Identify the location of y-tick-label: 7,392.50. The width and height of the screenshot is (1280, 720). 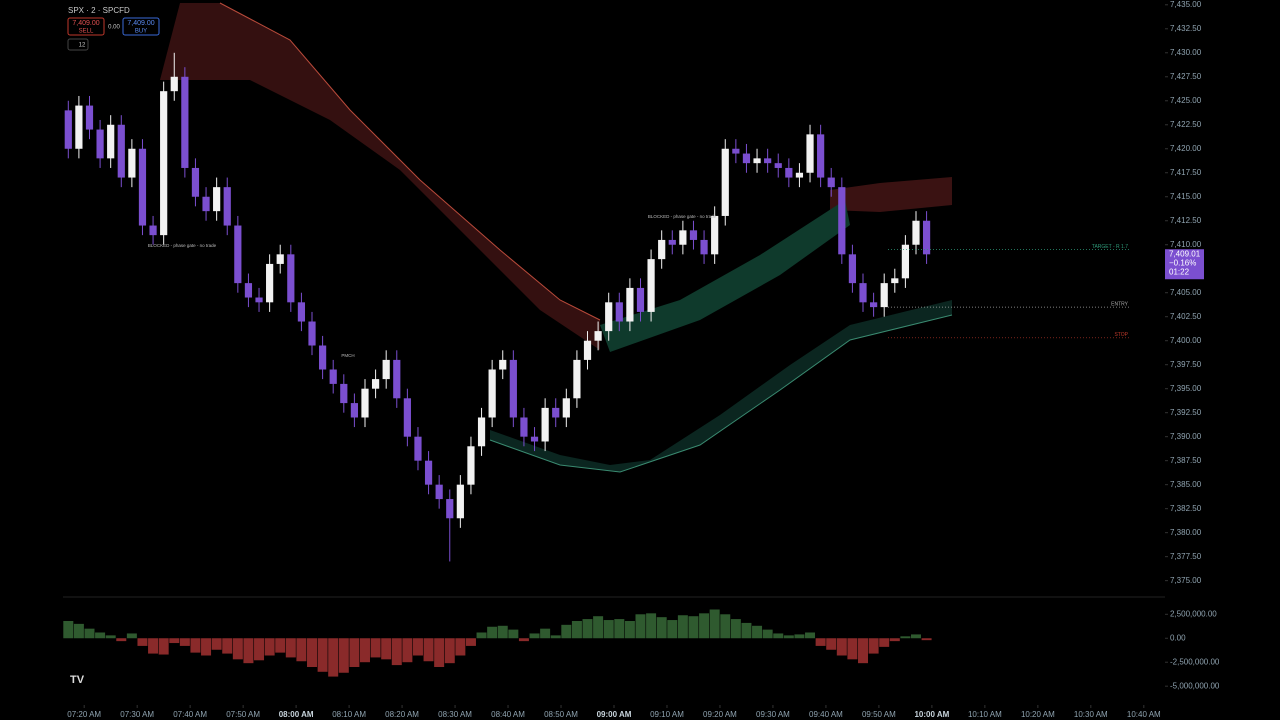
(1186, 412).